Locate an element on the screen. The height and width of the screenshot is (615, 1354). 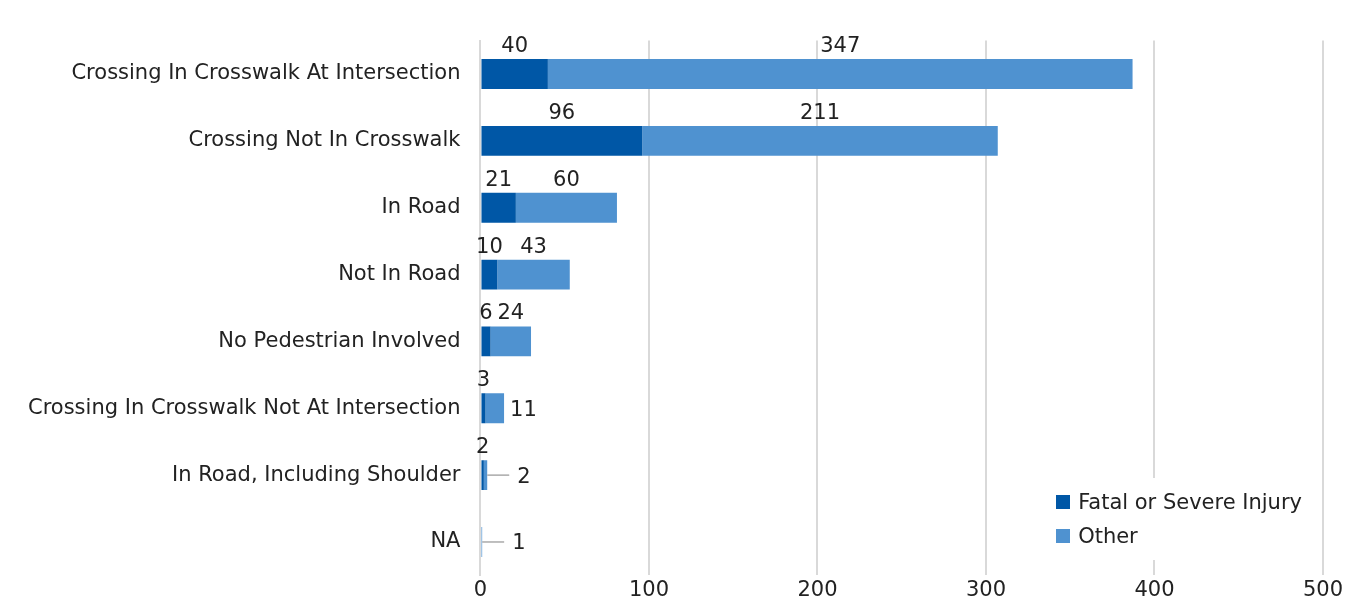
y-tick-label: Crossing Not In Crosswalk is located at coordinates (325, 139).